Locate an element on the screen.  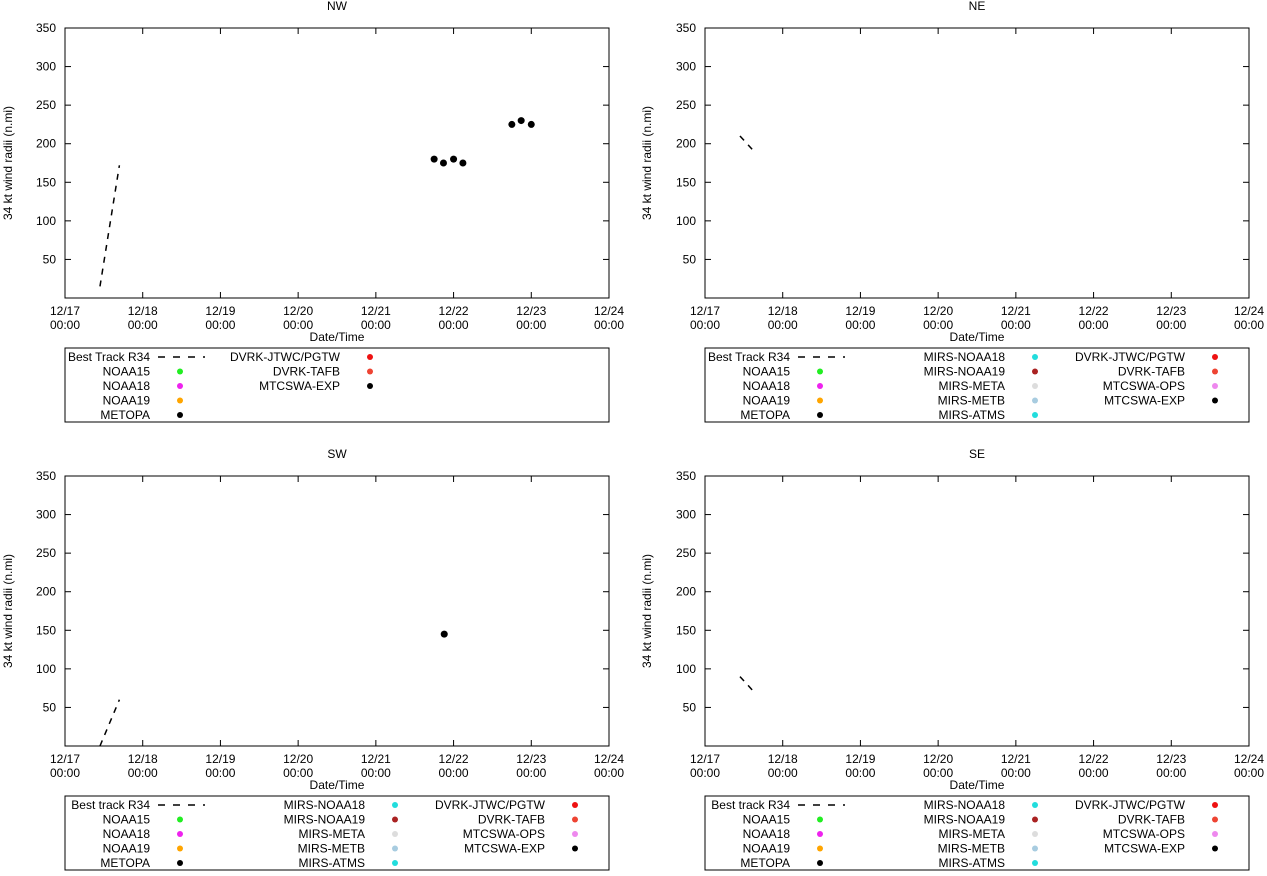
x-tick-label-date: 12/23 is located at coordinates (1171, 759).